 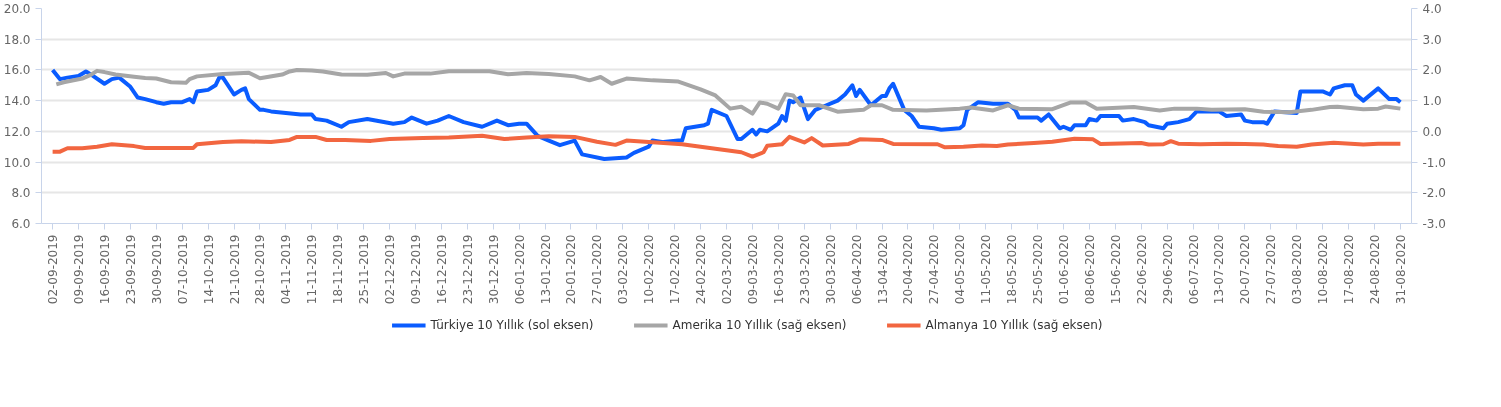 I want to click on x-tick-label: 04-11-2019, so click(x=286, y=269).